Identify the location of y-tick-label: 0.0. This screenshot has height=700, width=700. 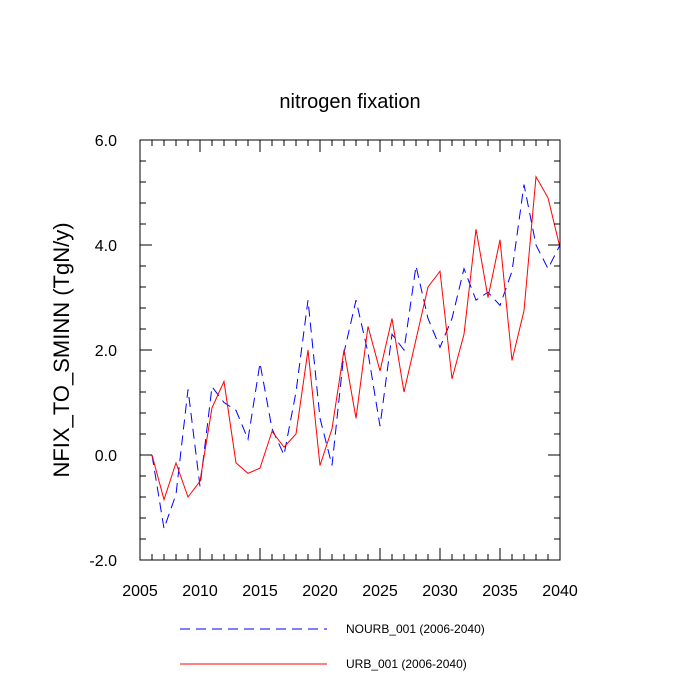
(106, 456).